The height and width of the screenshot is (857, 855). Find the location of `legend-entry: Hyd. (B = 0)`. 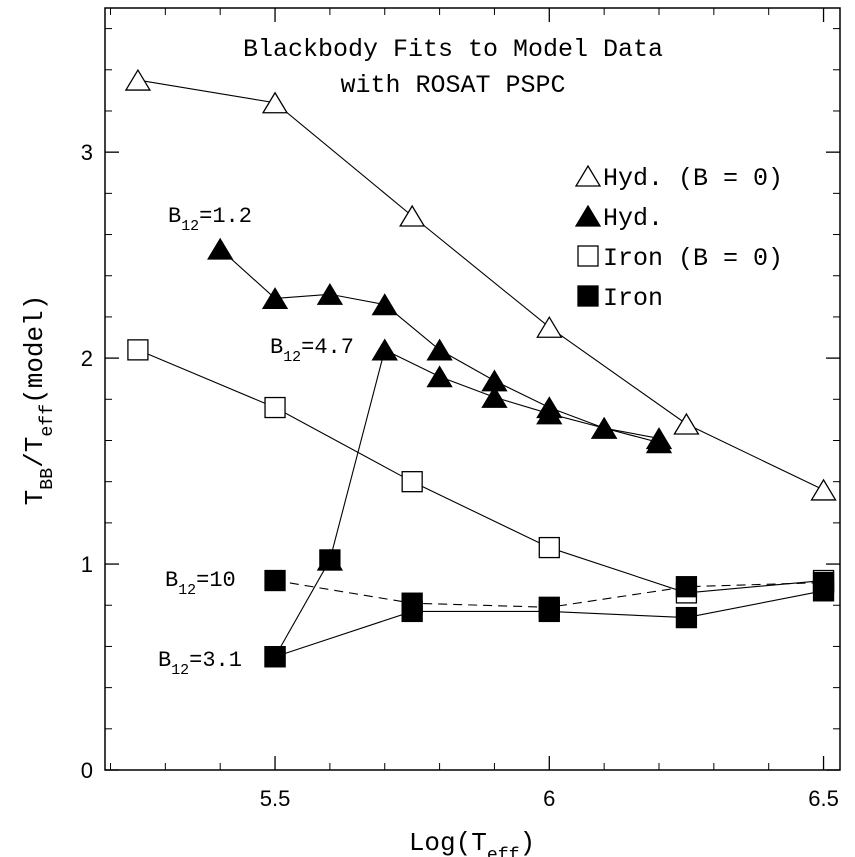

legend-entry: Hyd. (B = 0) is located at coordinates (693, 178).